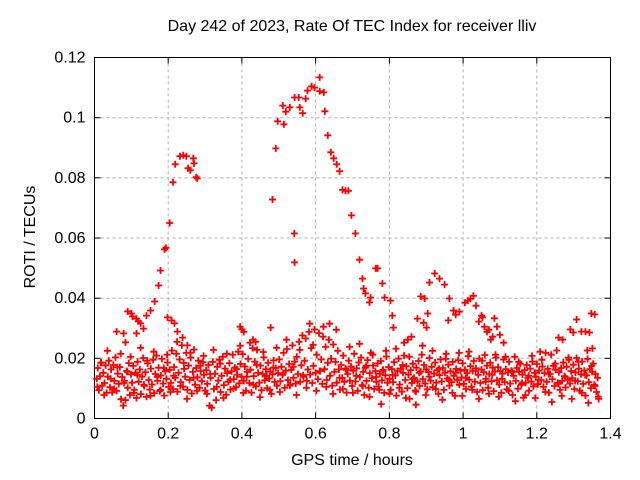 The image size is (640, 480). Describe the element at coordinates (74, 118) in the screenshot. I see `y-tick-label: 0.1` at that location.